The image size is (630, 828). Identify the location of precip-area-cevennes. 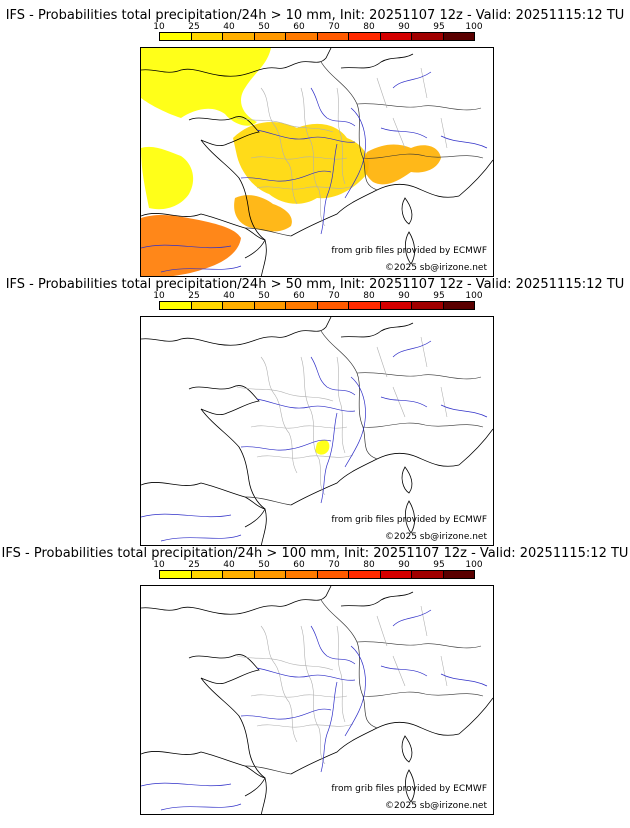
(322, 447).